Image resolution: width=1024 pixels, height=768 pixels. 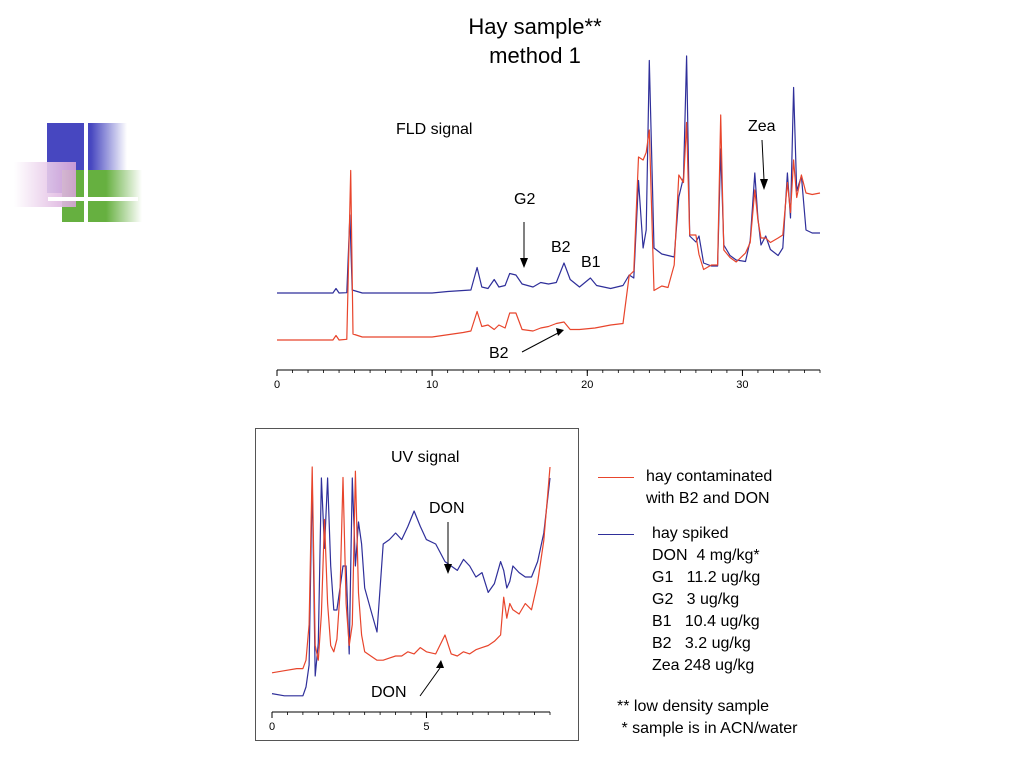 What do you see at coordinates (763, 160) in the screenshot?
I see `fld-arrow-zea` at bounding box center [763, 160].